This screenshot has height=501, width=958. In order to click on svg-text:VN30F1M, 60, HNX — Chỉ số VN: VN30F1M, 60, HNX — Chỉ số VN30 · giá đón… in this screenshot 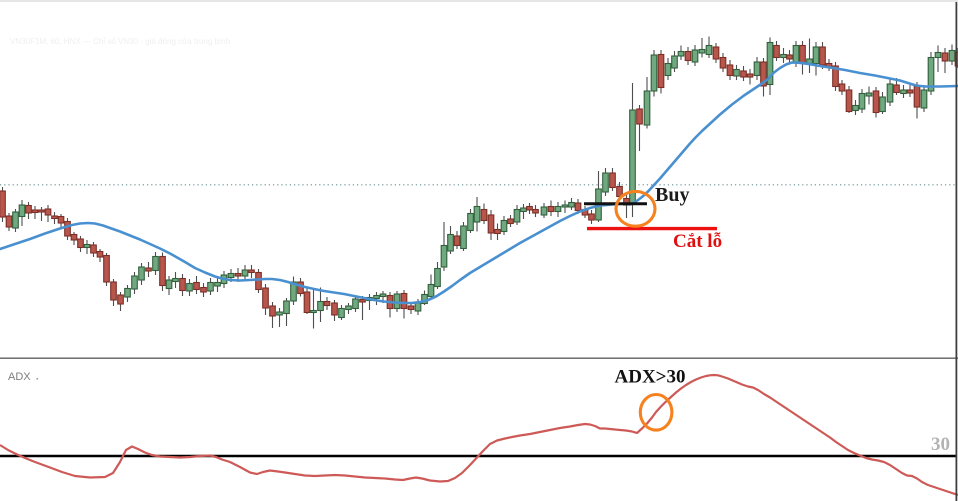, I will do `click(120, 41)`.